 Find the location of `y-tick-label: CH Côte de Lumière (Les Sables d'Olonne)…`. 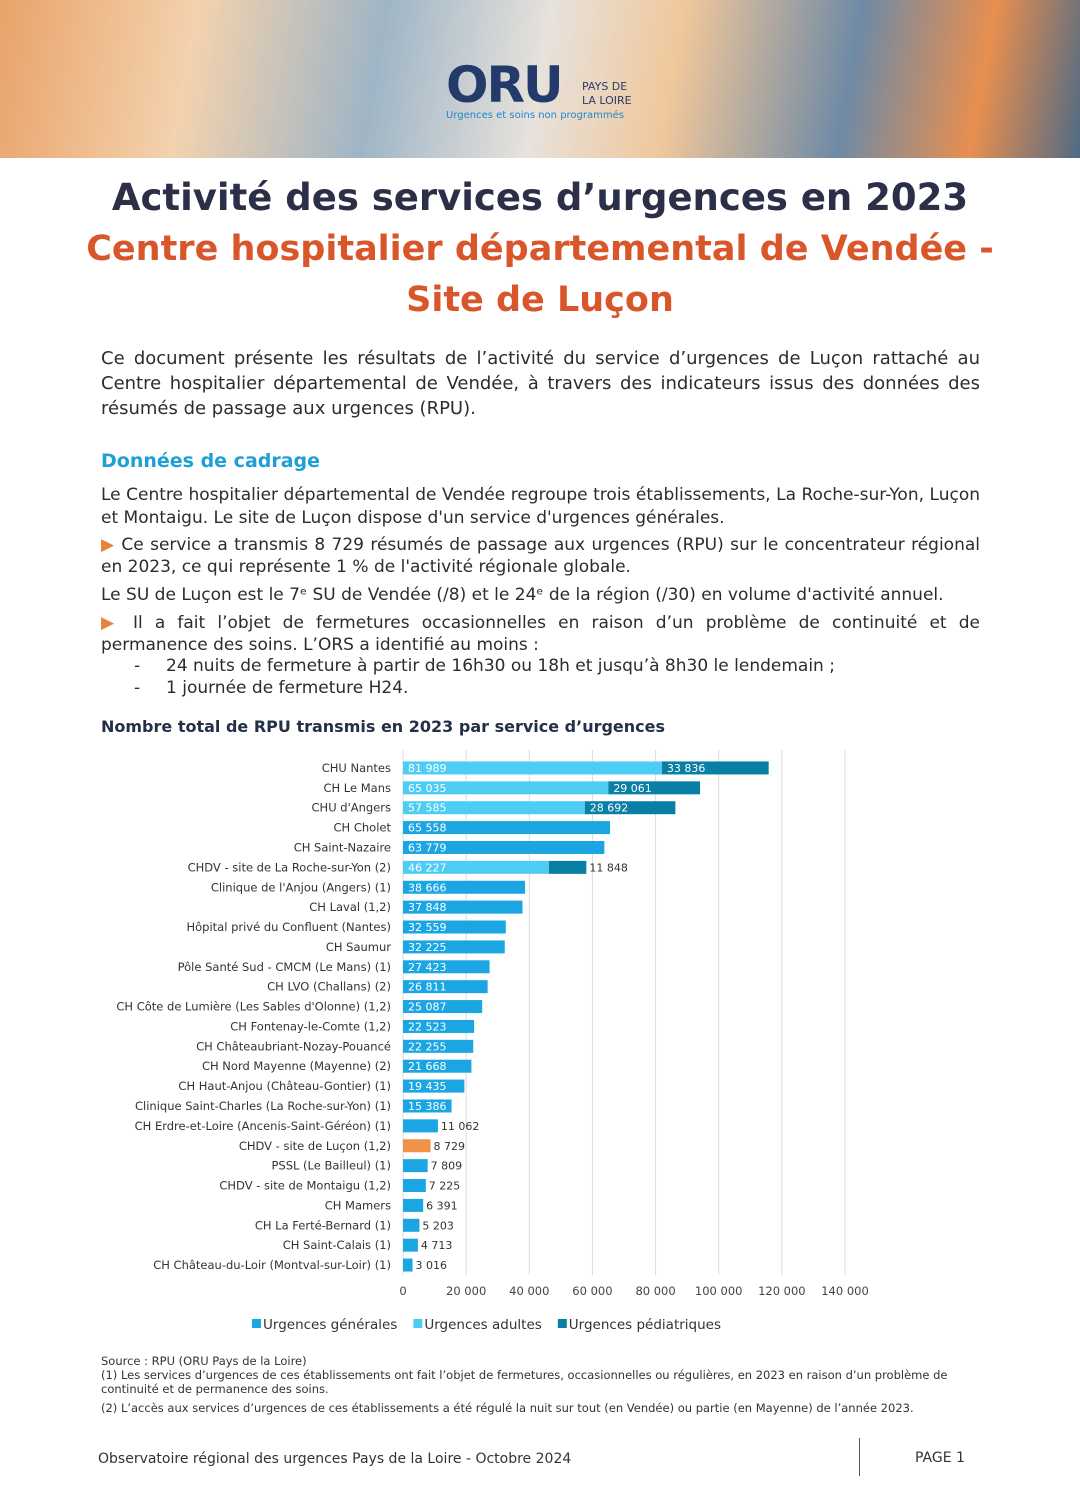

y-tick-label: CH Côte de Lumière (Les Sables d'Olonne)… is located at coordinates (253, 1007).